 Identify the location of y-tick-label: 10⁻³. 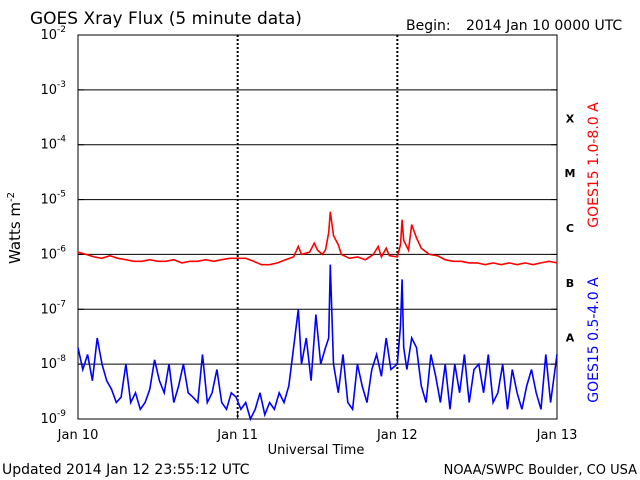
(53, 89).